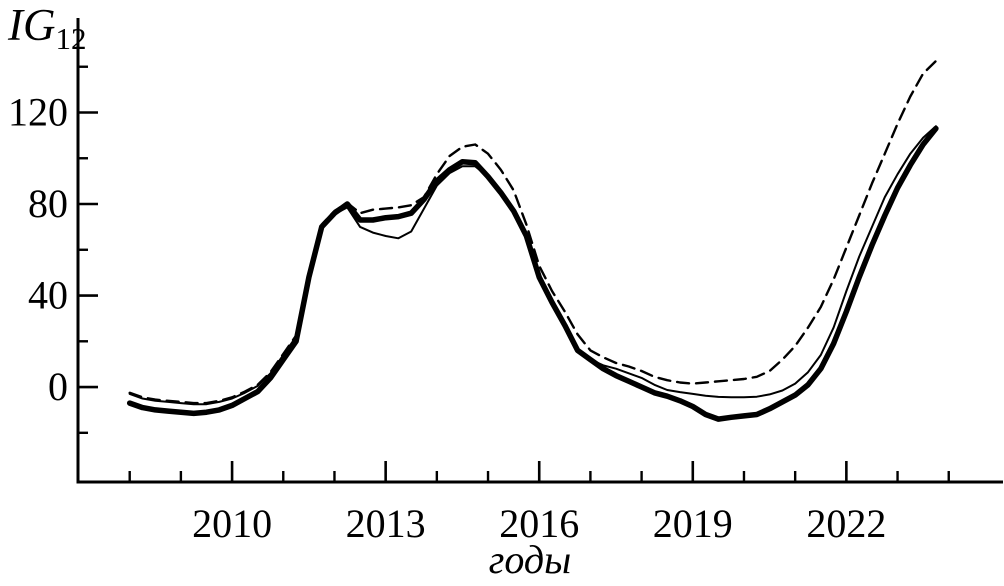 Image resolution: width=1004 pixels, height=586 pixels. Describe the element at coordinates (232, 523) in the screenshot. I see `x-tick-label: 2010` at that location.